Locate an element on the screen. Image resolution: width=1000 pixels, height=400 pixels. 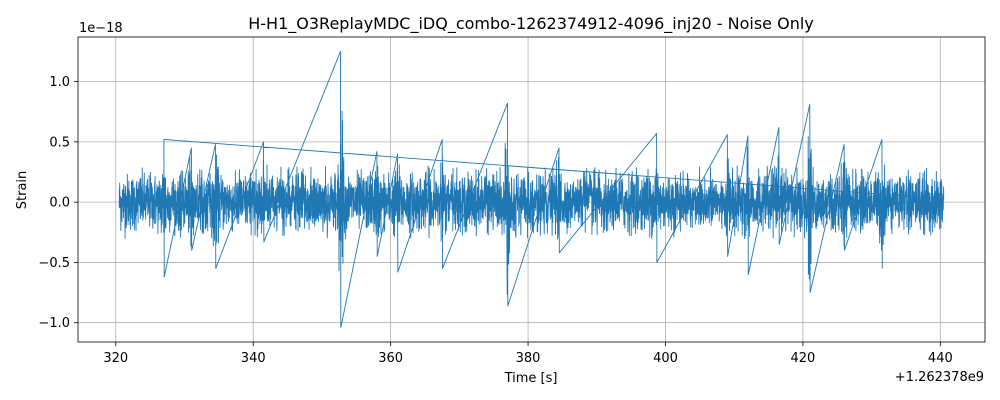
y-axis-scale-label: 1e−18 is located at coordinates (101, 28).